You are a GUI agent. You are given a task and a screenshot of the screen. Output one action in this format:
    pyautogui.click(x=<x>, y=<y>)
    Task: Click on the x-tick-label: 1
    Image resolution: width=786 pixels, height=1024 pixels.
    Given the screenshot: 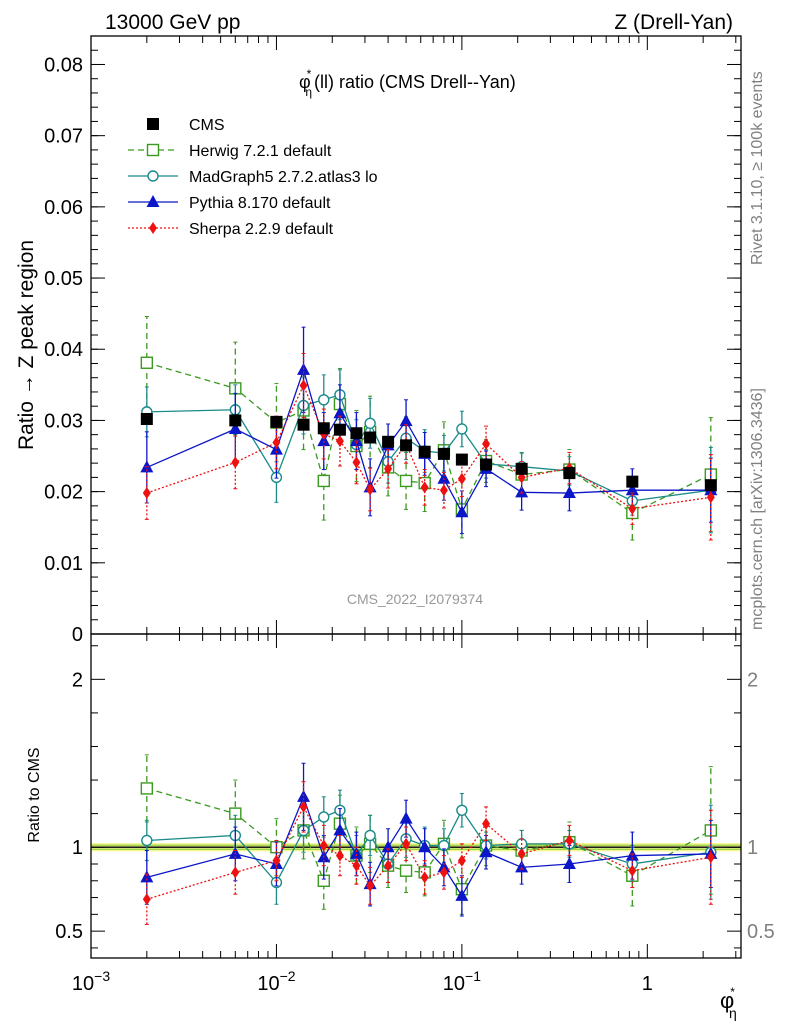 What is the action you would take?
    pyautogui.click(x=647, y=984)
    